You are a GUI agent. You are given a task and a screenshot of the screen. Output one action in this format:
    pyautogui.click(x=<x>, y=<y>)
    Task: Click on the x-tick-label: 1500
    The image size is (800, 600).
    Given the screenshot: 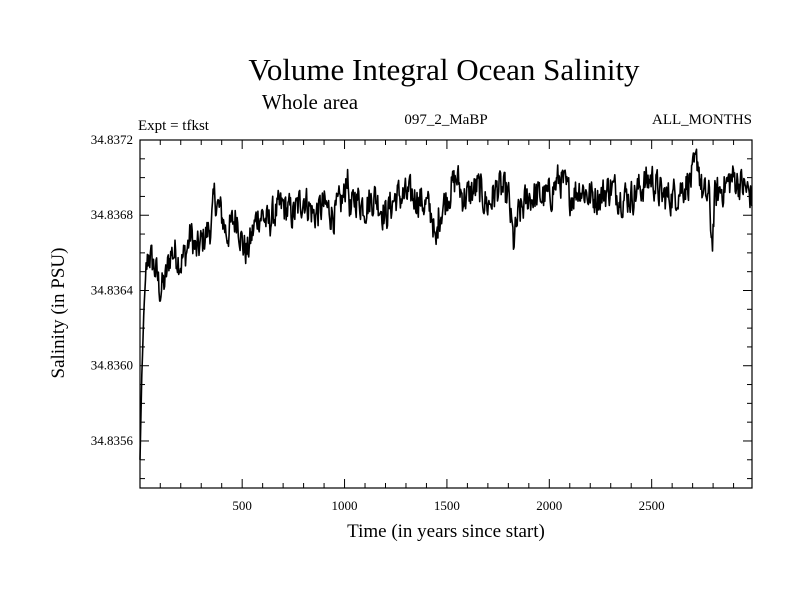 What is the action you would take?
    pyautogui.click(x=447, y=505)
    